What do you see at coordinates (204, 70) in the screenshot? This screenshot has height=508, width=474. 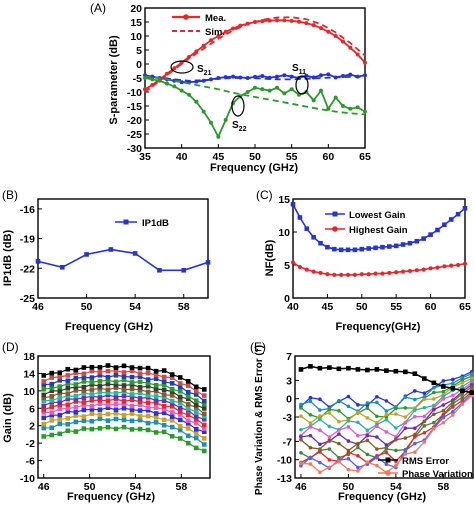 I see `s21-annotation: S21` at bounding box center [204, 70].